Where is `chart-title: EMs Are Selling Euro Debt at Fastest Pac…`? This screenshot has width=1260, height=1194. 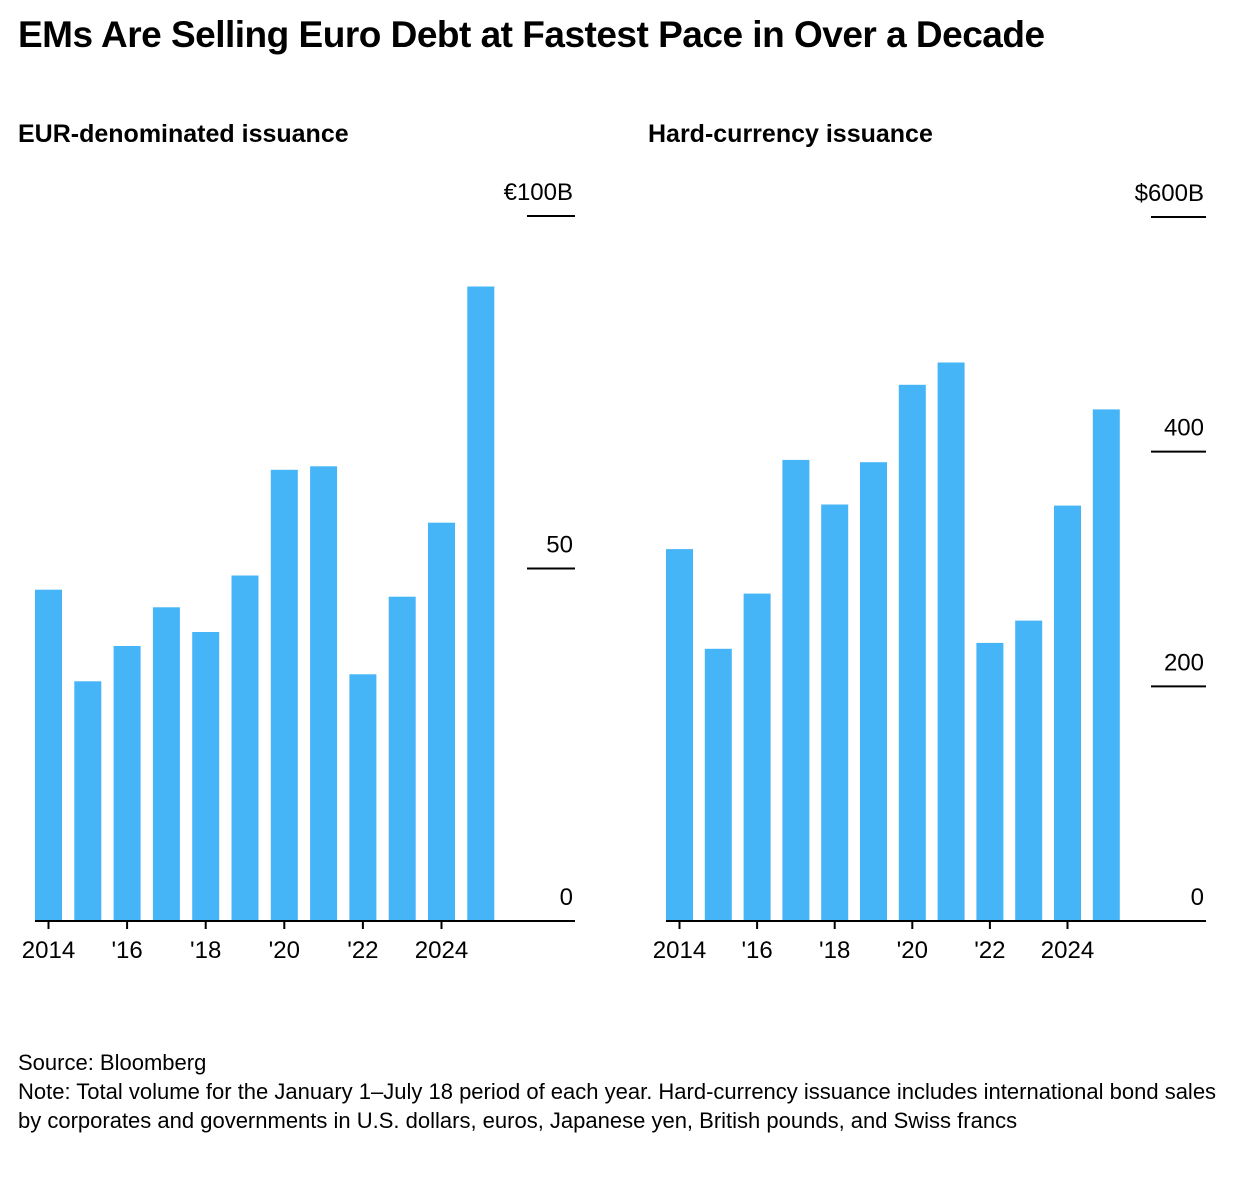 chart-title: EMs Are Selling Euro Debt at Fastest Pac… is located at coordinates (531, 34).